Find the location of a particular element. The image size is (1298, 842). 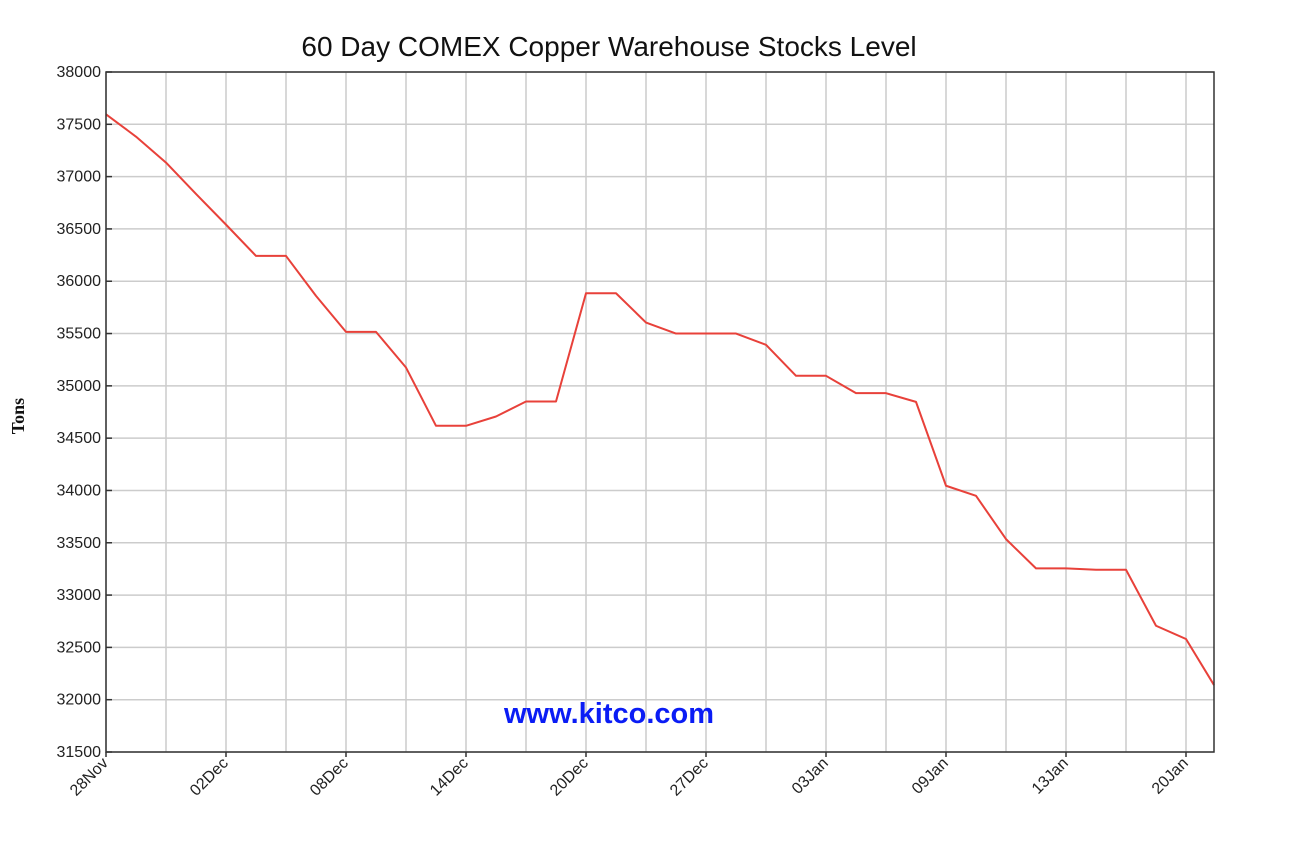

x-tick-label: 08Dec is located at coordinates (329, 777).